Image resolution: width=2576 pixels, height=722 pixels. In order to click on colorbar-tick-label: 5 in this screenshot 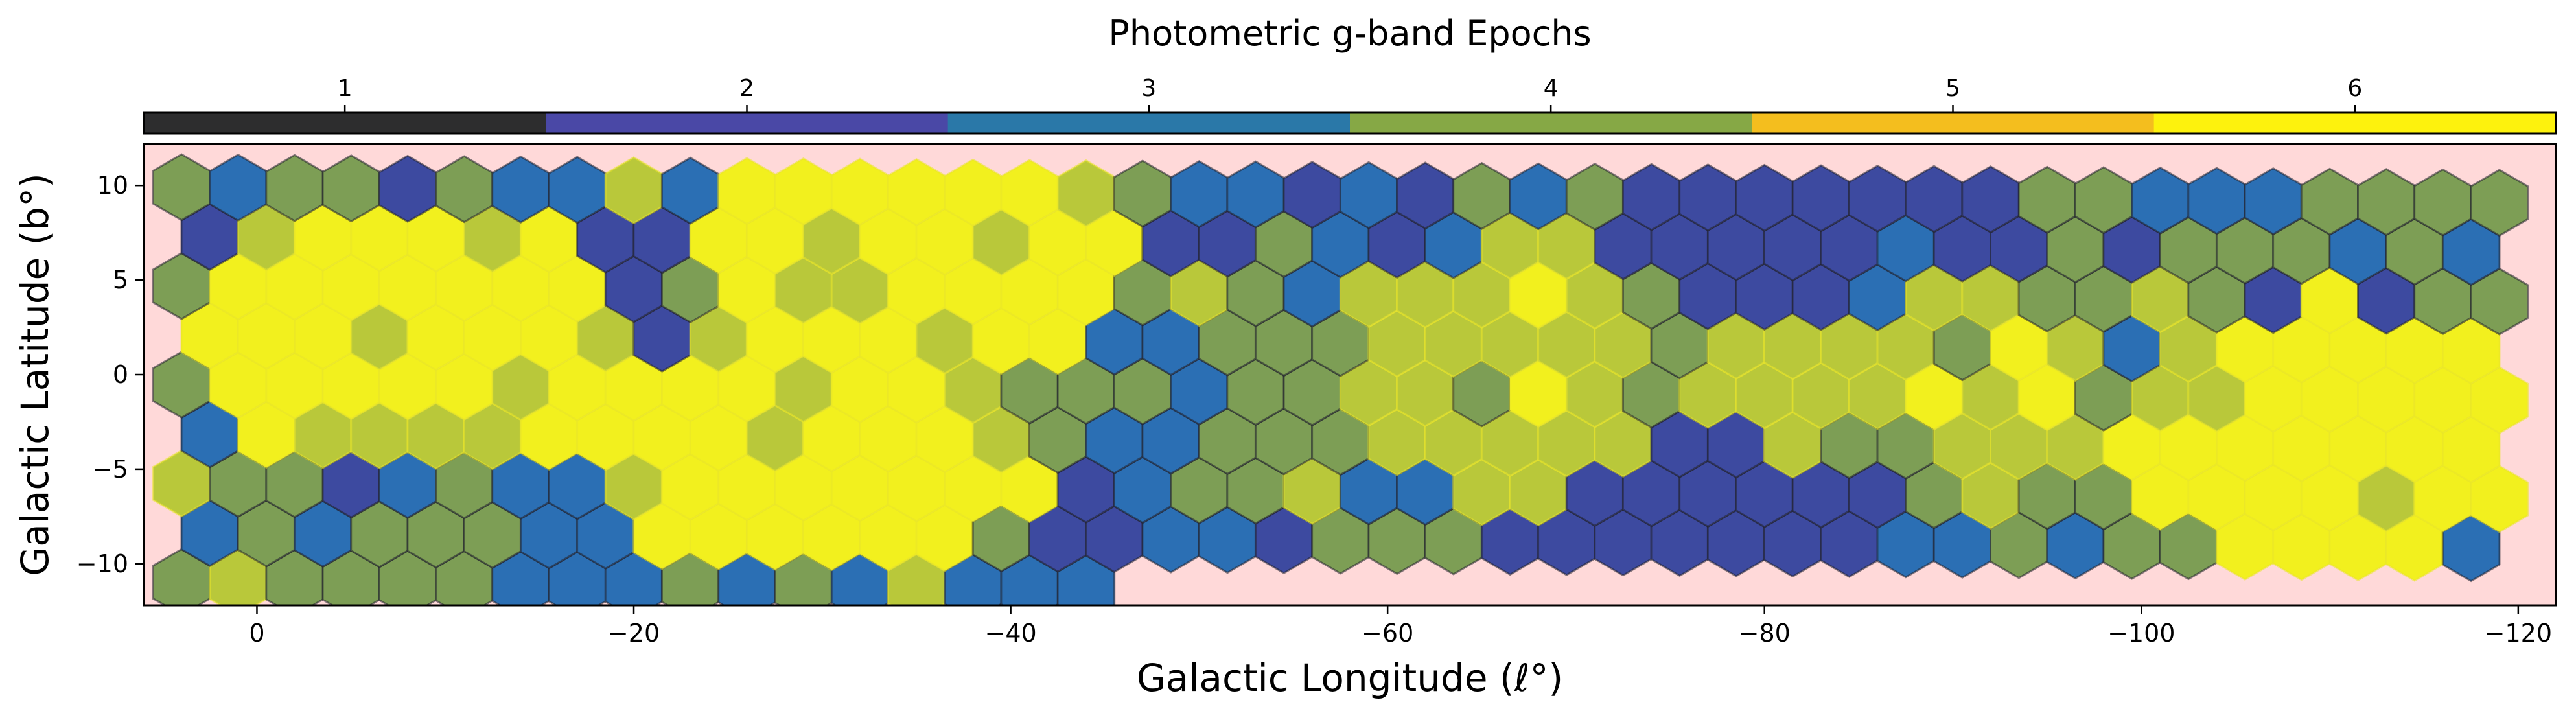, I will do `click(1953, 89)`.